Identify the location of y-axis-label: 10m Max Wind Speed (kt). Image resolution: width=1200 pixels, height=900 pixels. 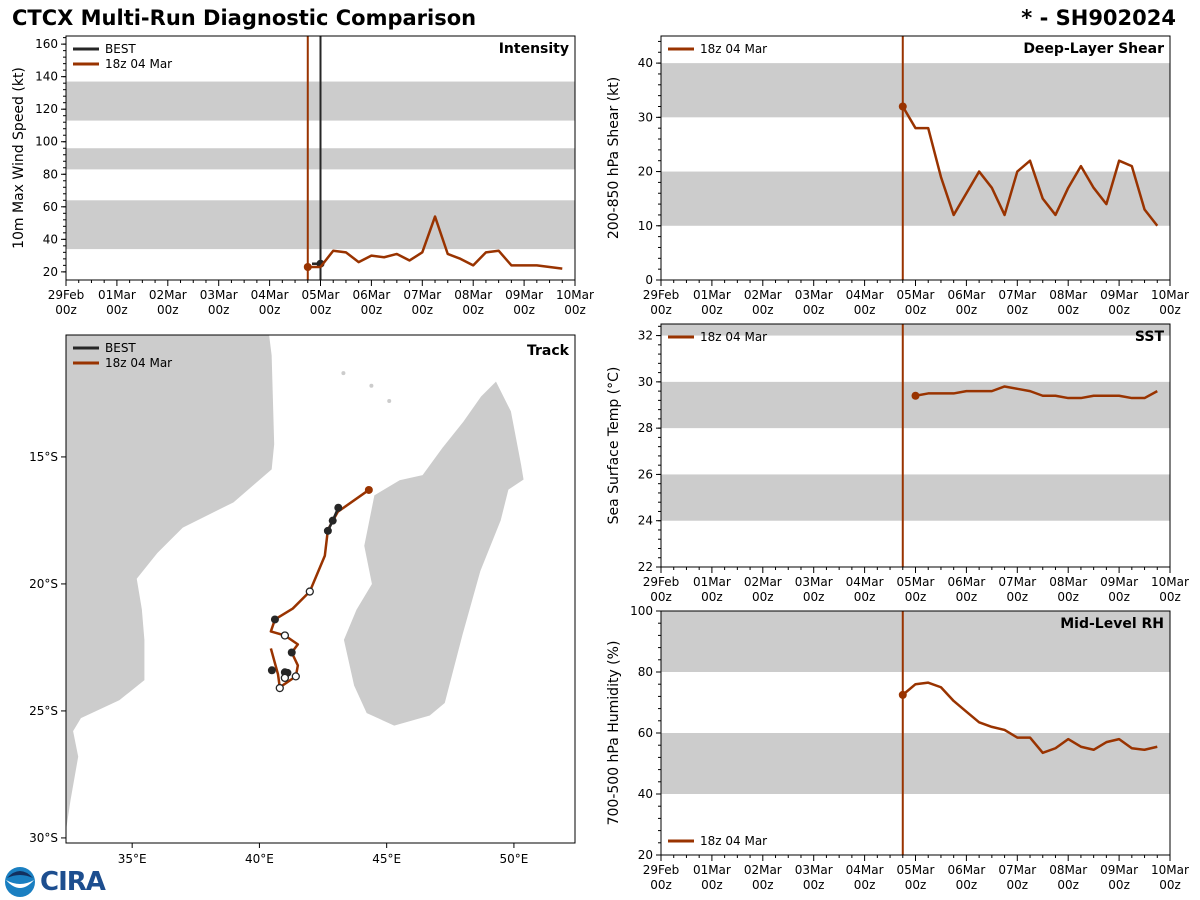
(19, 158).